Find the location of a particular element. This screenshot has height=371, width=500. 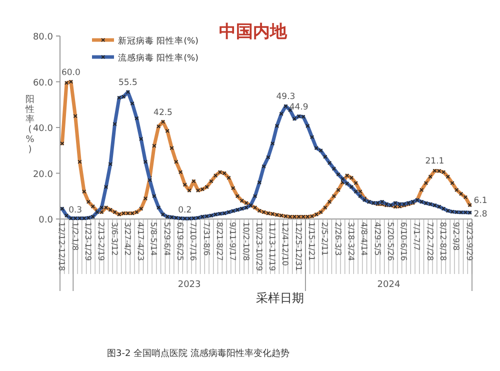

x-tick-label: 7/1-7/7 is located at coordinates (417, 236).